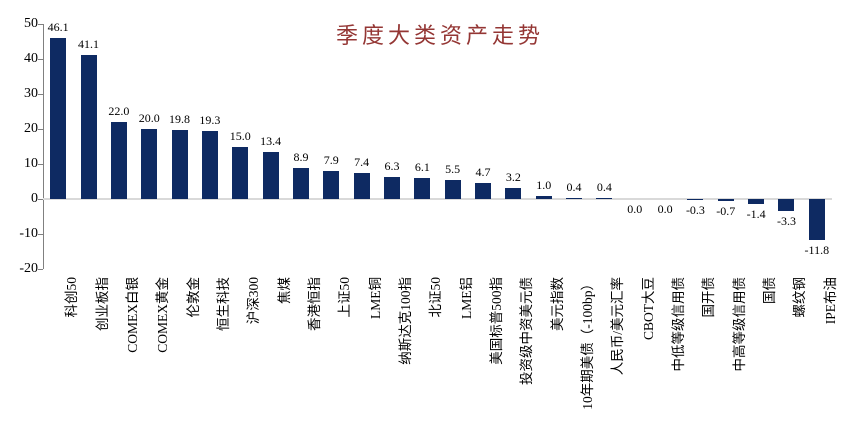  I want to click on x-axis-label-text: 人民币/美元汇率, so click(618, 326).